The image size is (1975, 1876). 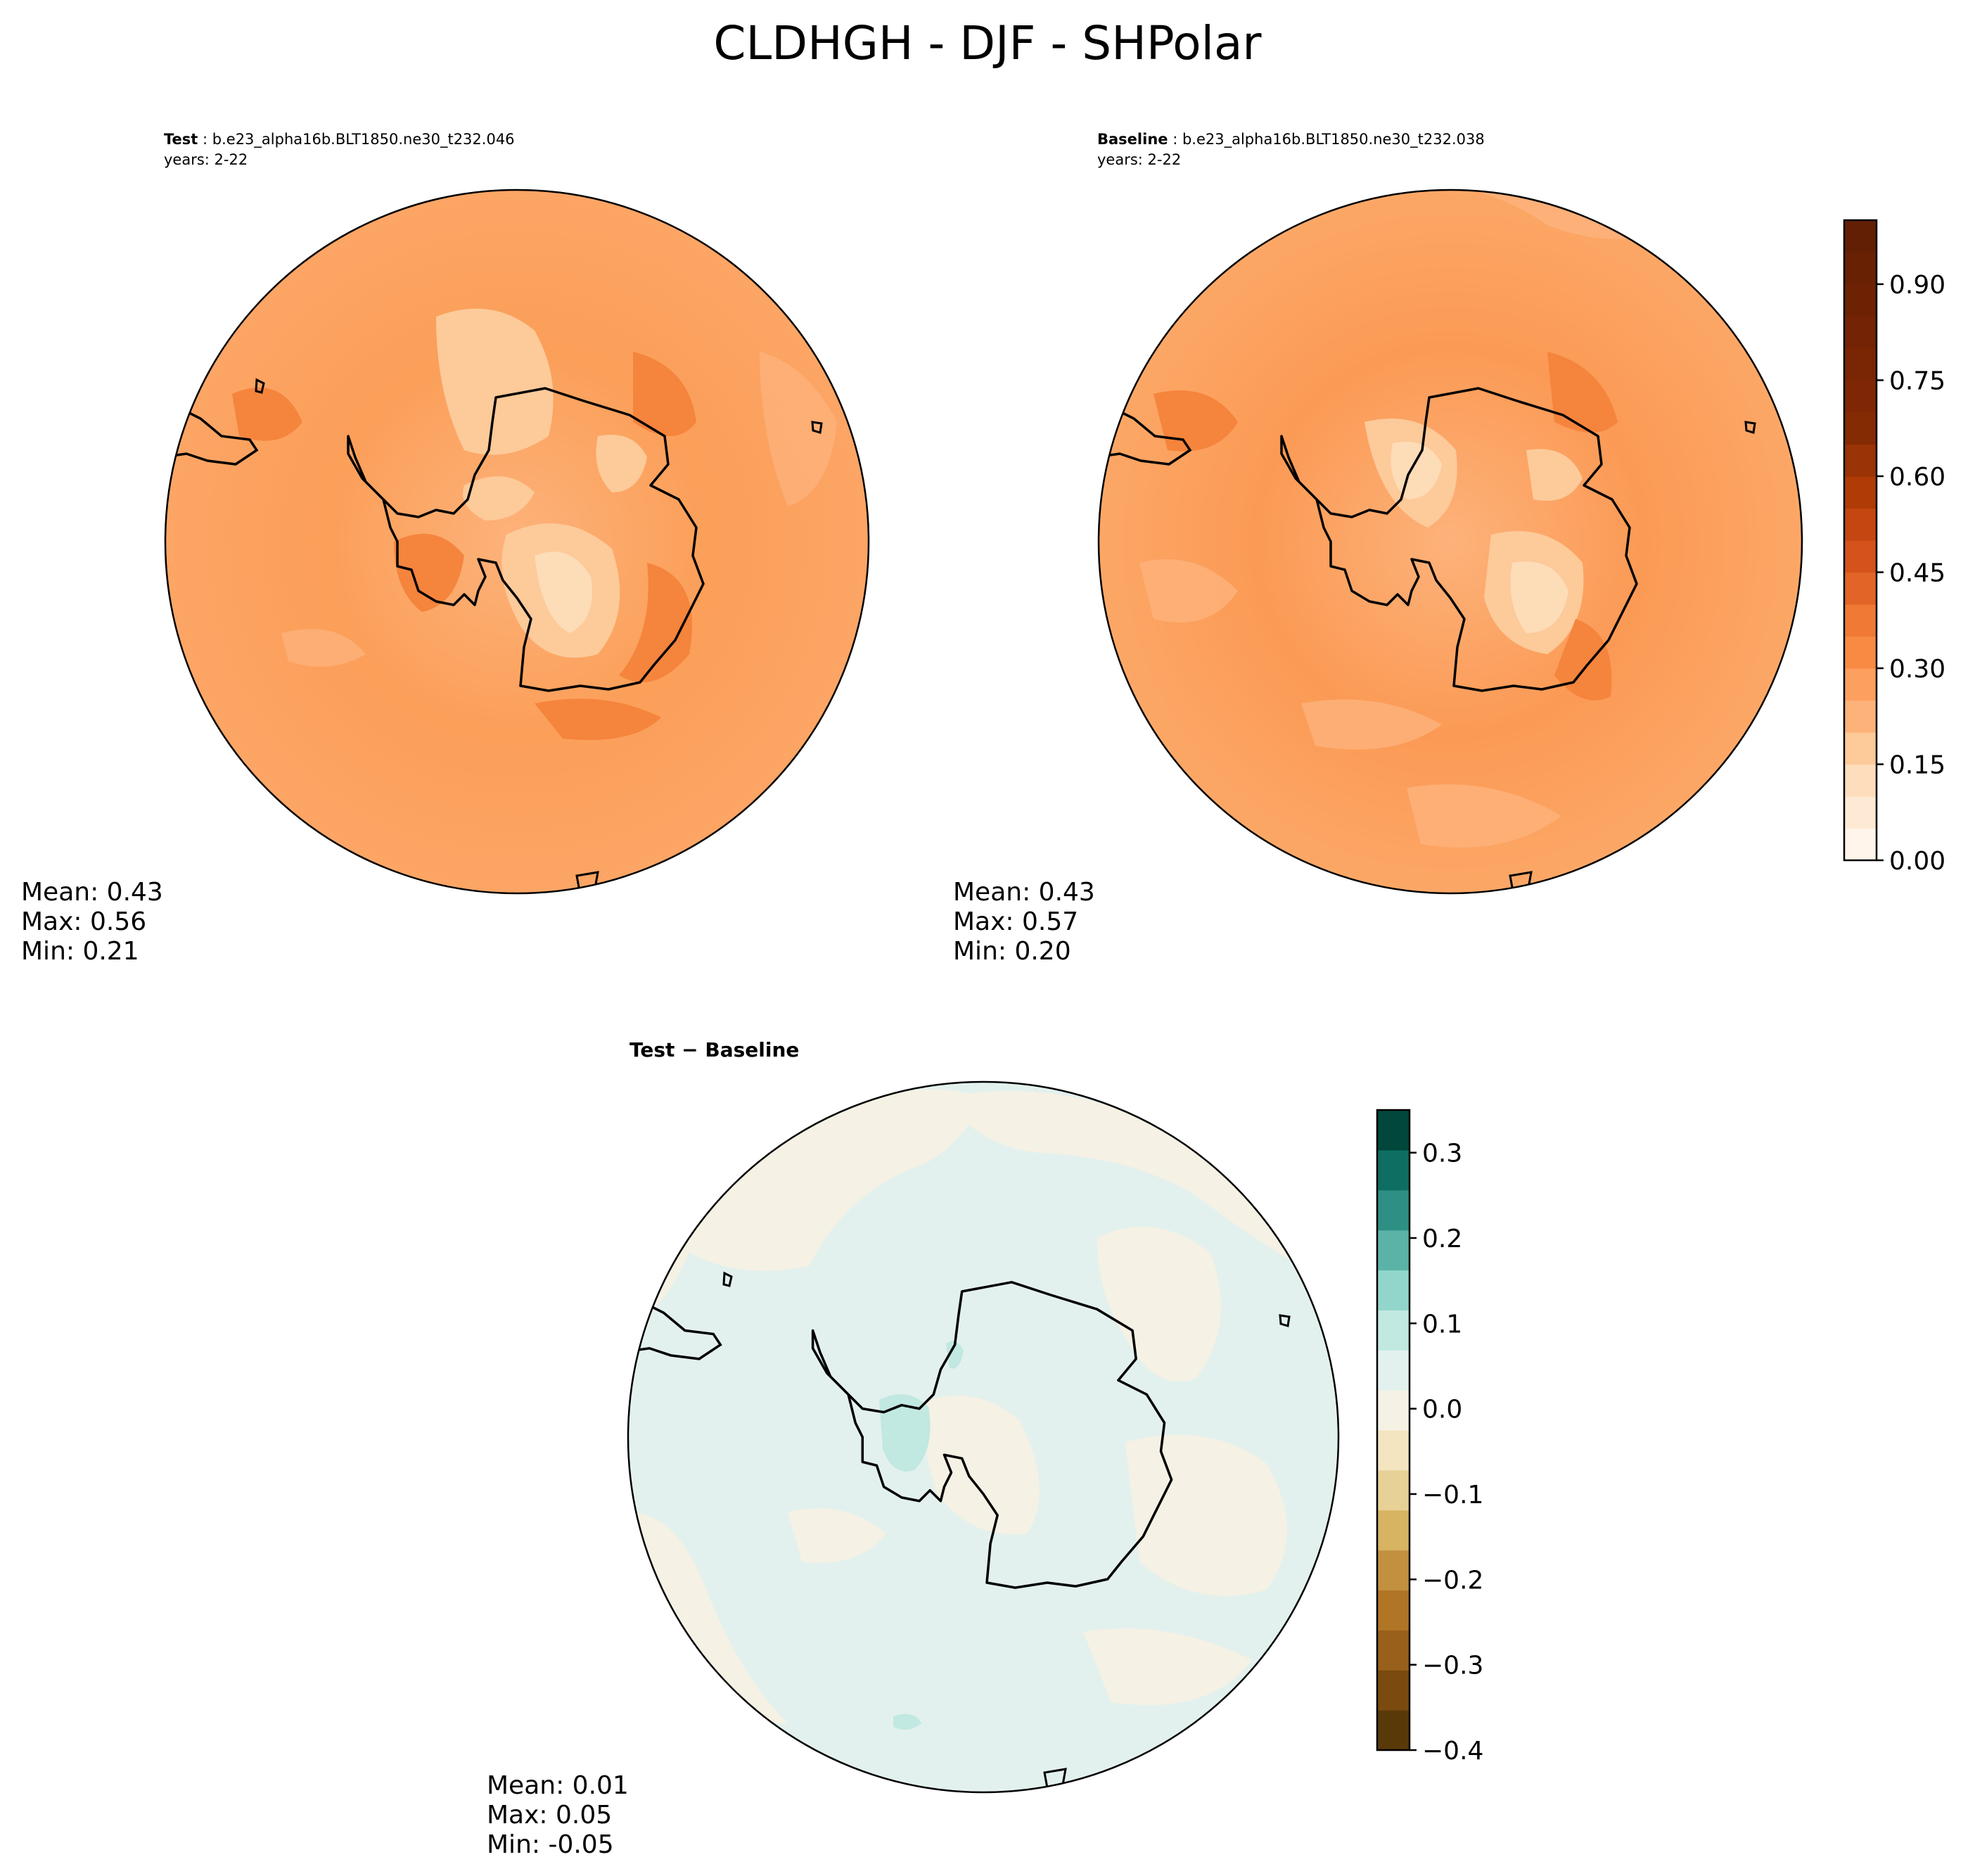 I want to click on colorbar-diff-tick-label: −0.1, so click(x=1452, y=1495).